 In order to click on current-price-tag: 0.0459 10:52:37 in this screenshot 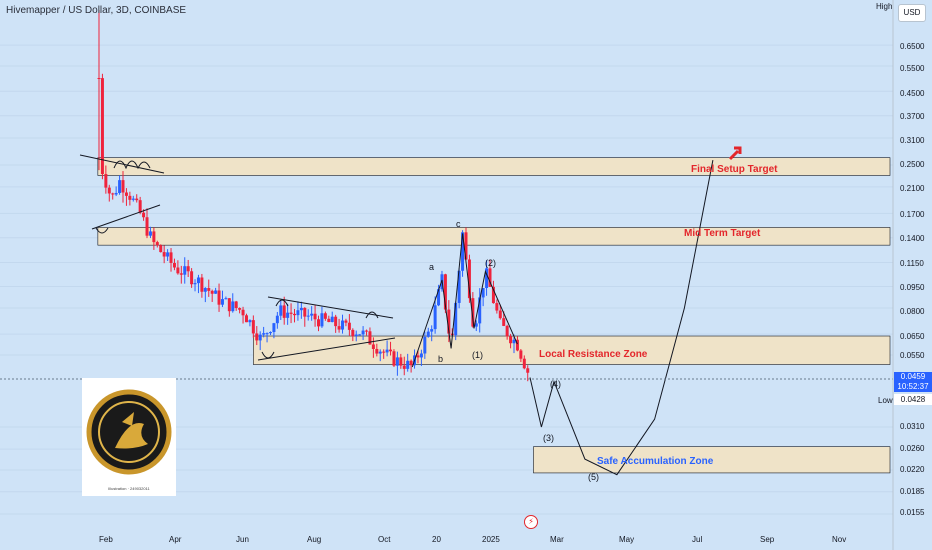, I will do `click(913, 382)`.